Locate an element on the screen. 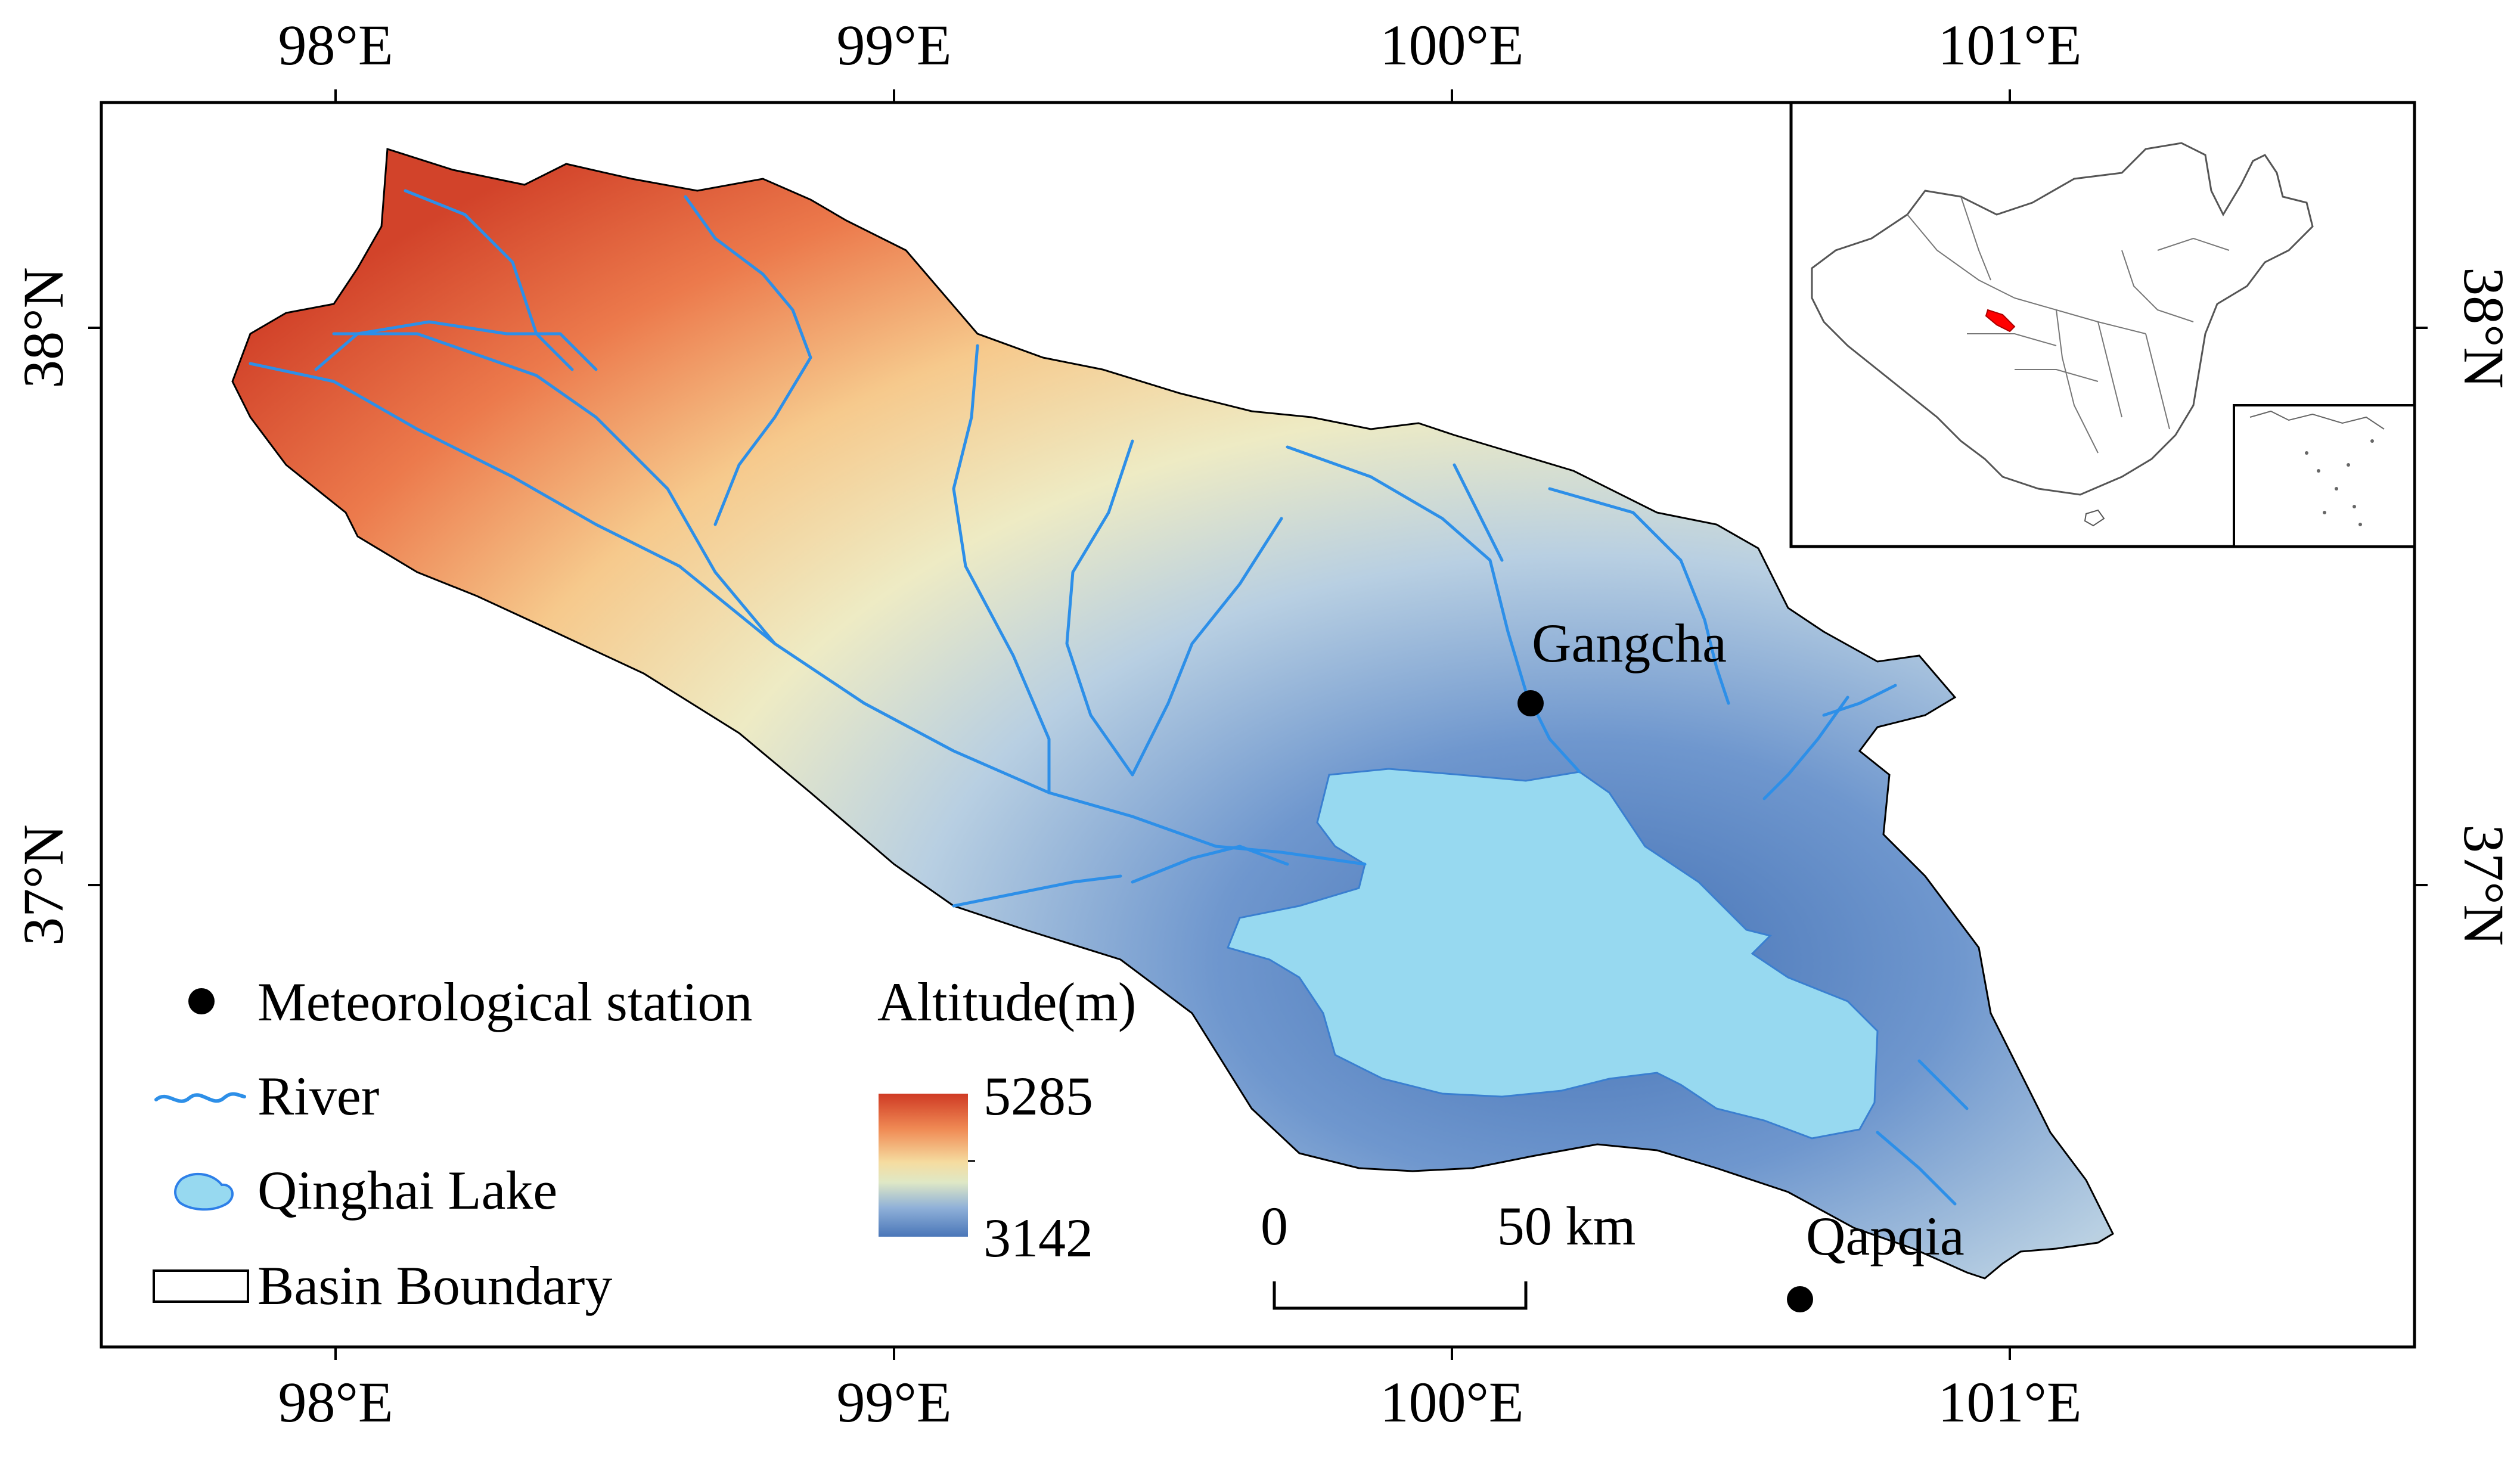  river-east-small is located at coordinates (1805, 748).